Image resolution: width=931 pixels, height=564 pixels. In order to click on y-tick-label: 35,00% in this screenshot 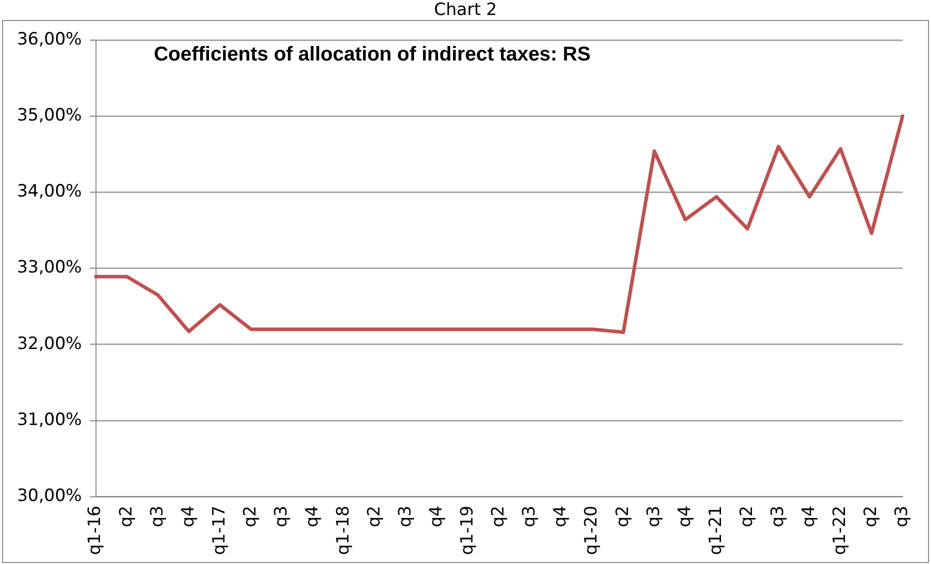, I will do `click(49, 116)`.